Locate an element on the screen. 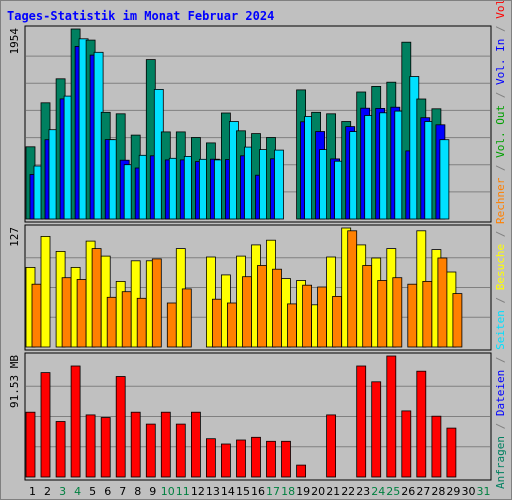  day-label-22: 22 is located at coordinates (348, 491).